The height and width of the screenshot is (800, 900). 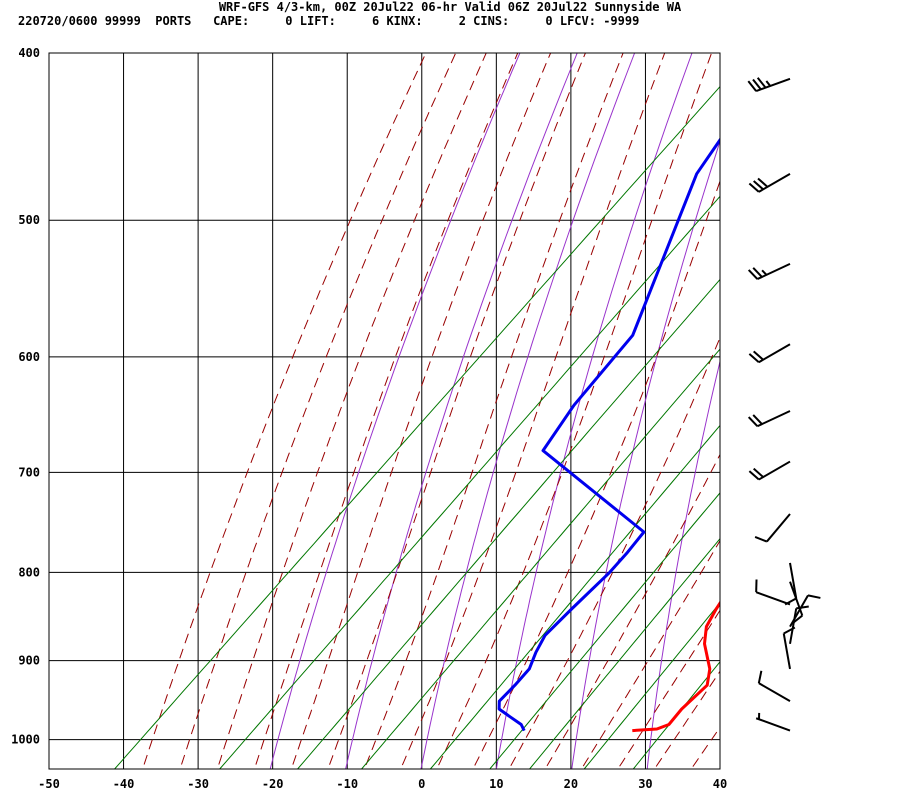 I want to click on temperature-tick-label: -30, so click(x=198, y=784).